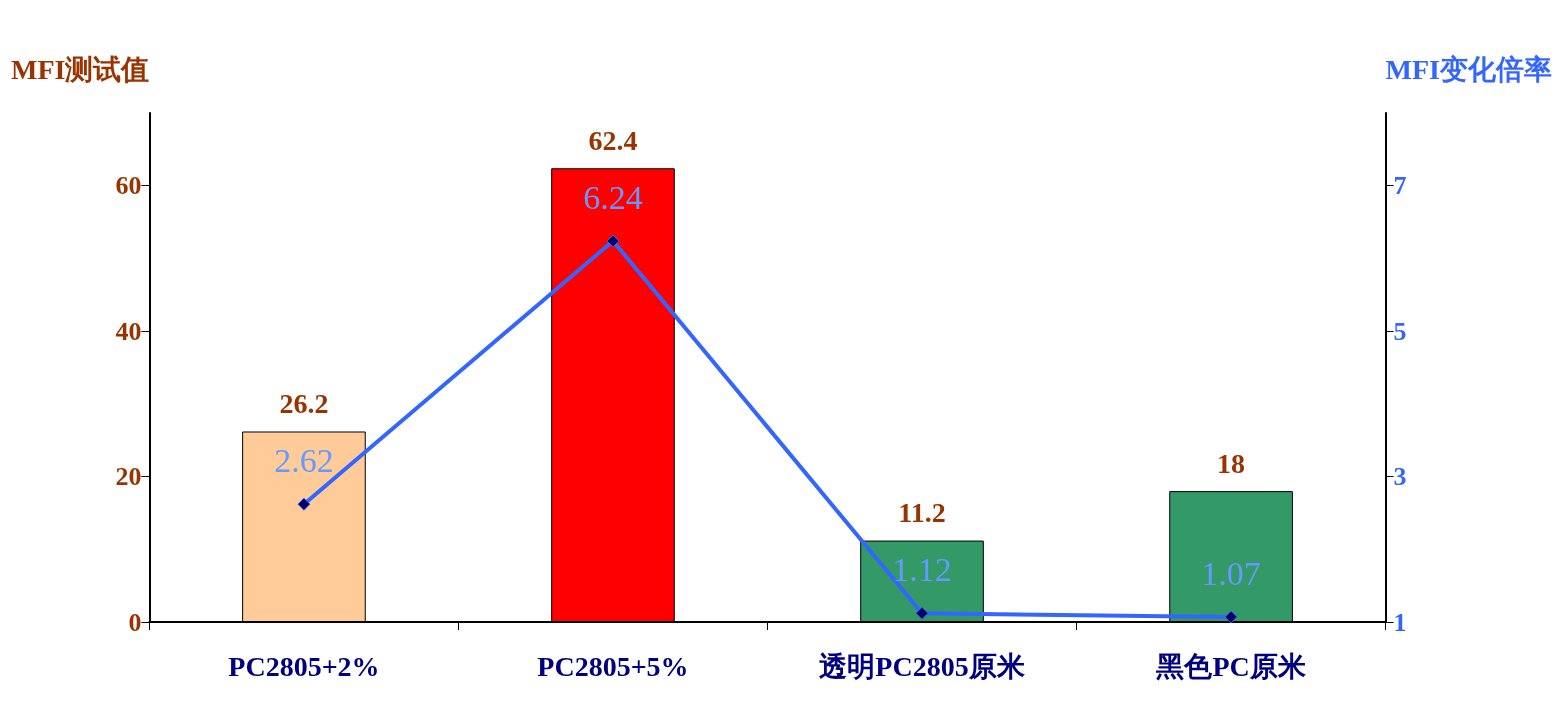 Image resolution: width=1563 pixels, height=702 pixels. Describe the element at coordinates (304, 403) in the screenshot. I see `data-label: 26.2` at that location.